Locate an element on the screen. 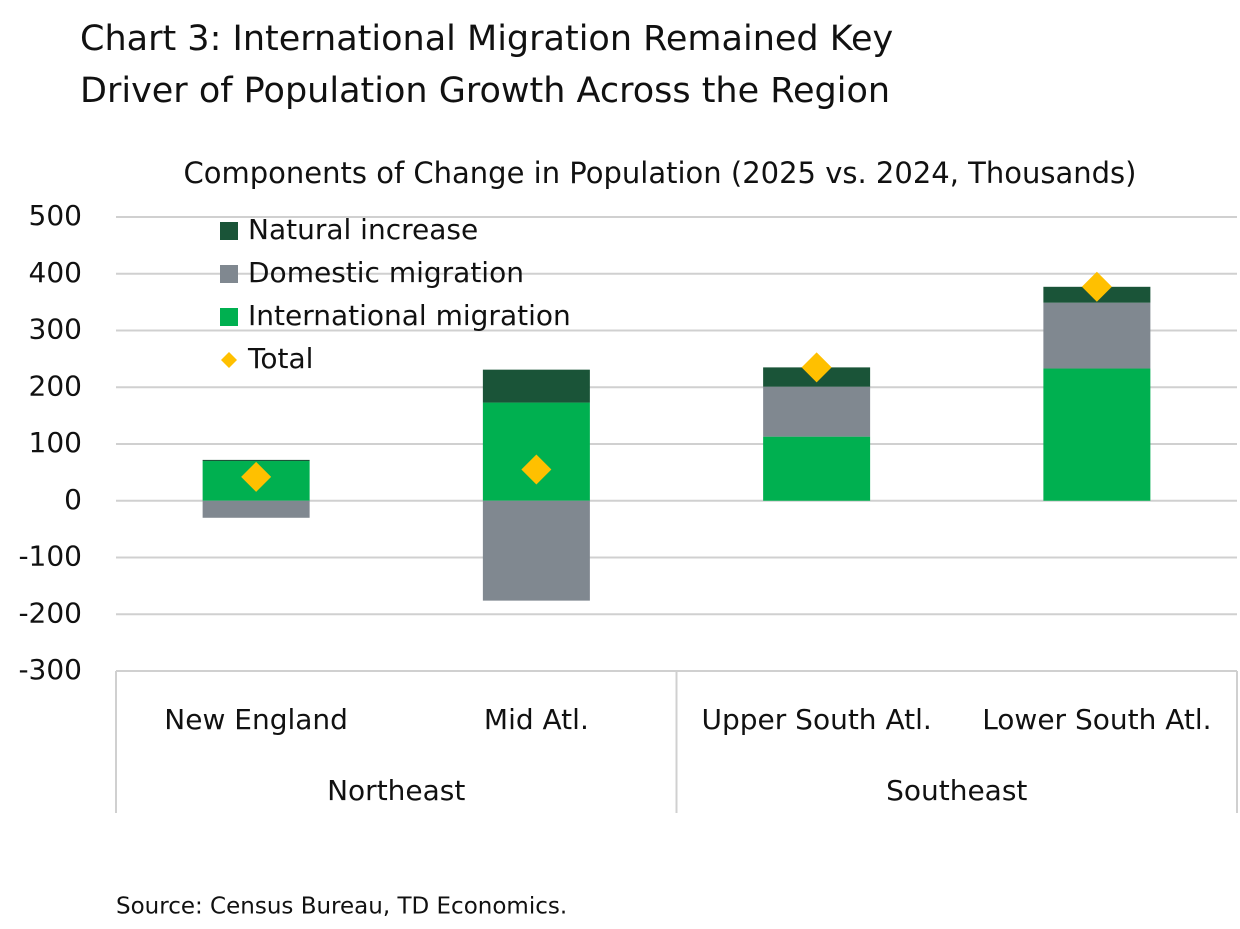 This screenshot has height=929, width=1240. x-tick-label: Upper South Atl. is located at coordinates (816, 719).